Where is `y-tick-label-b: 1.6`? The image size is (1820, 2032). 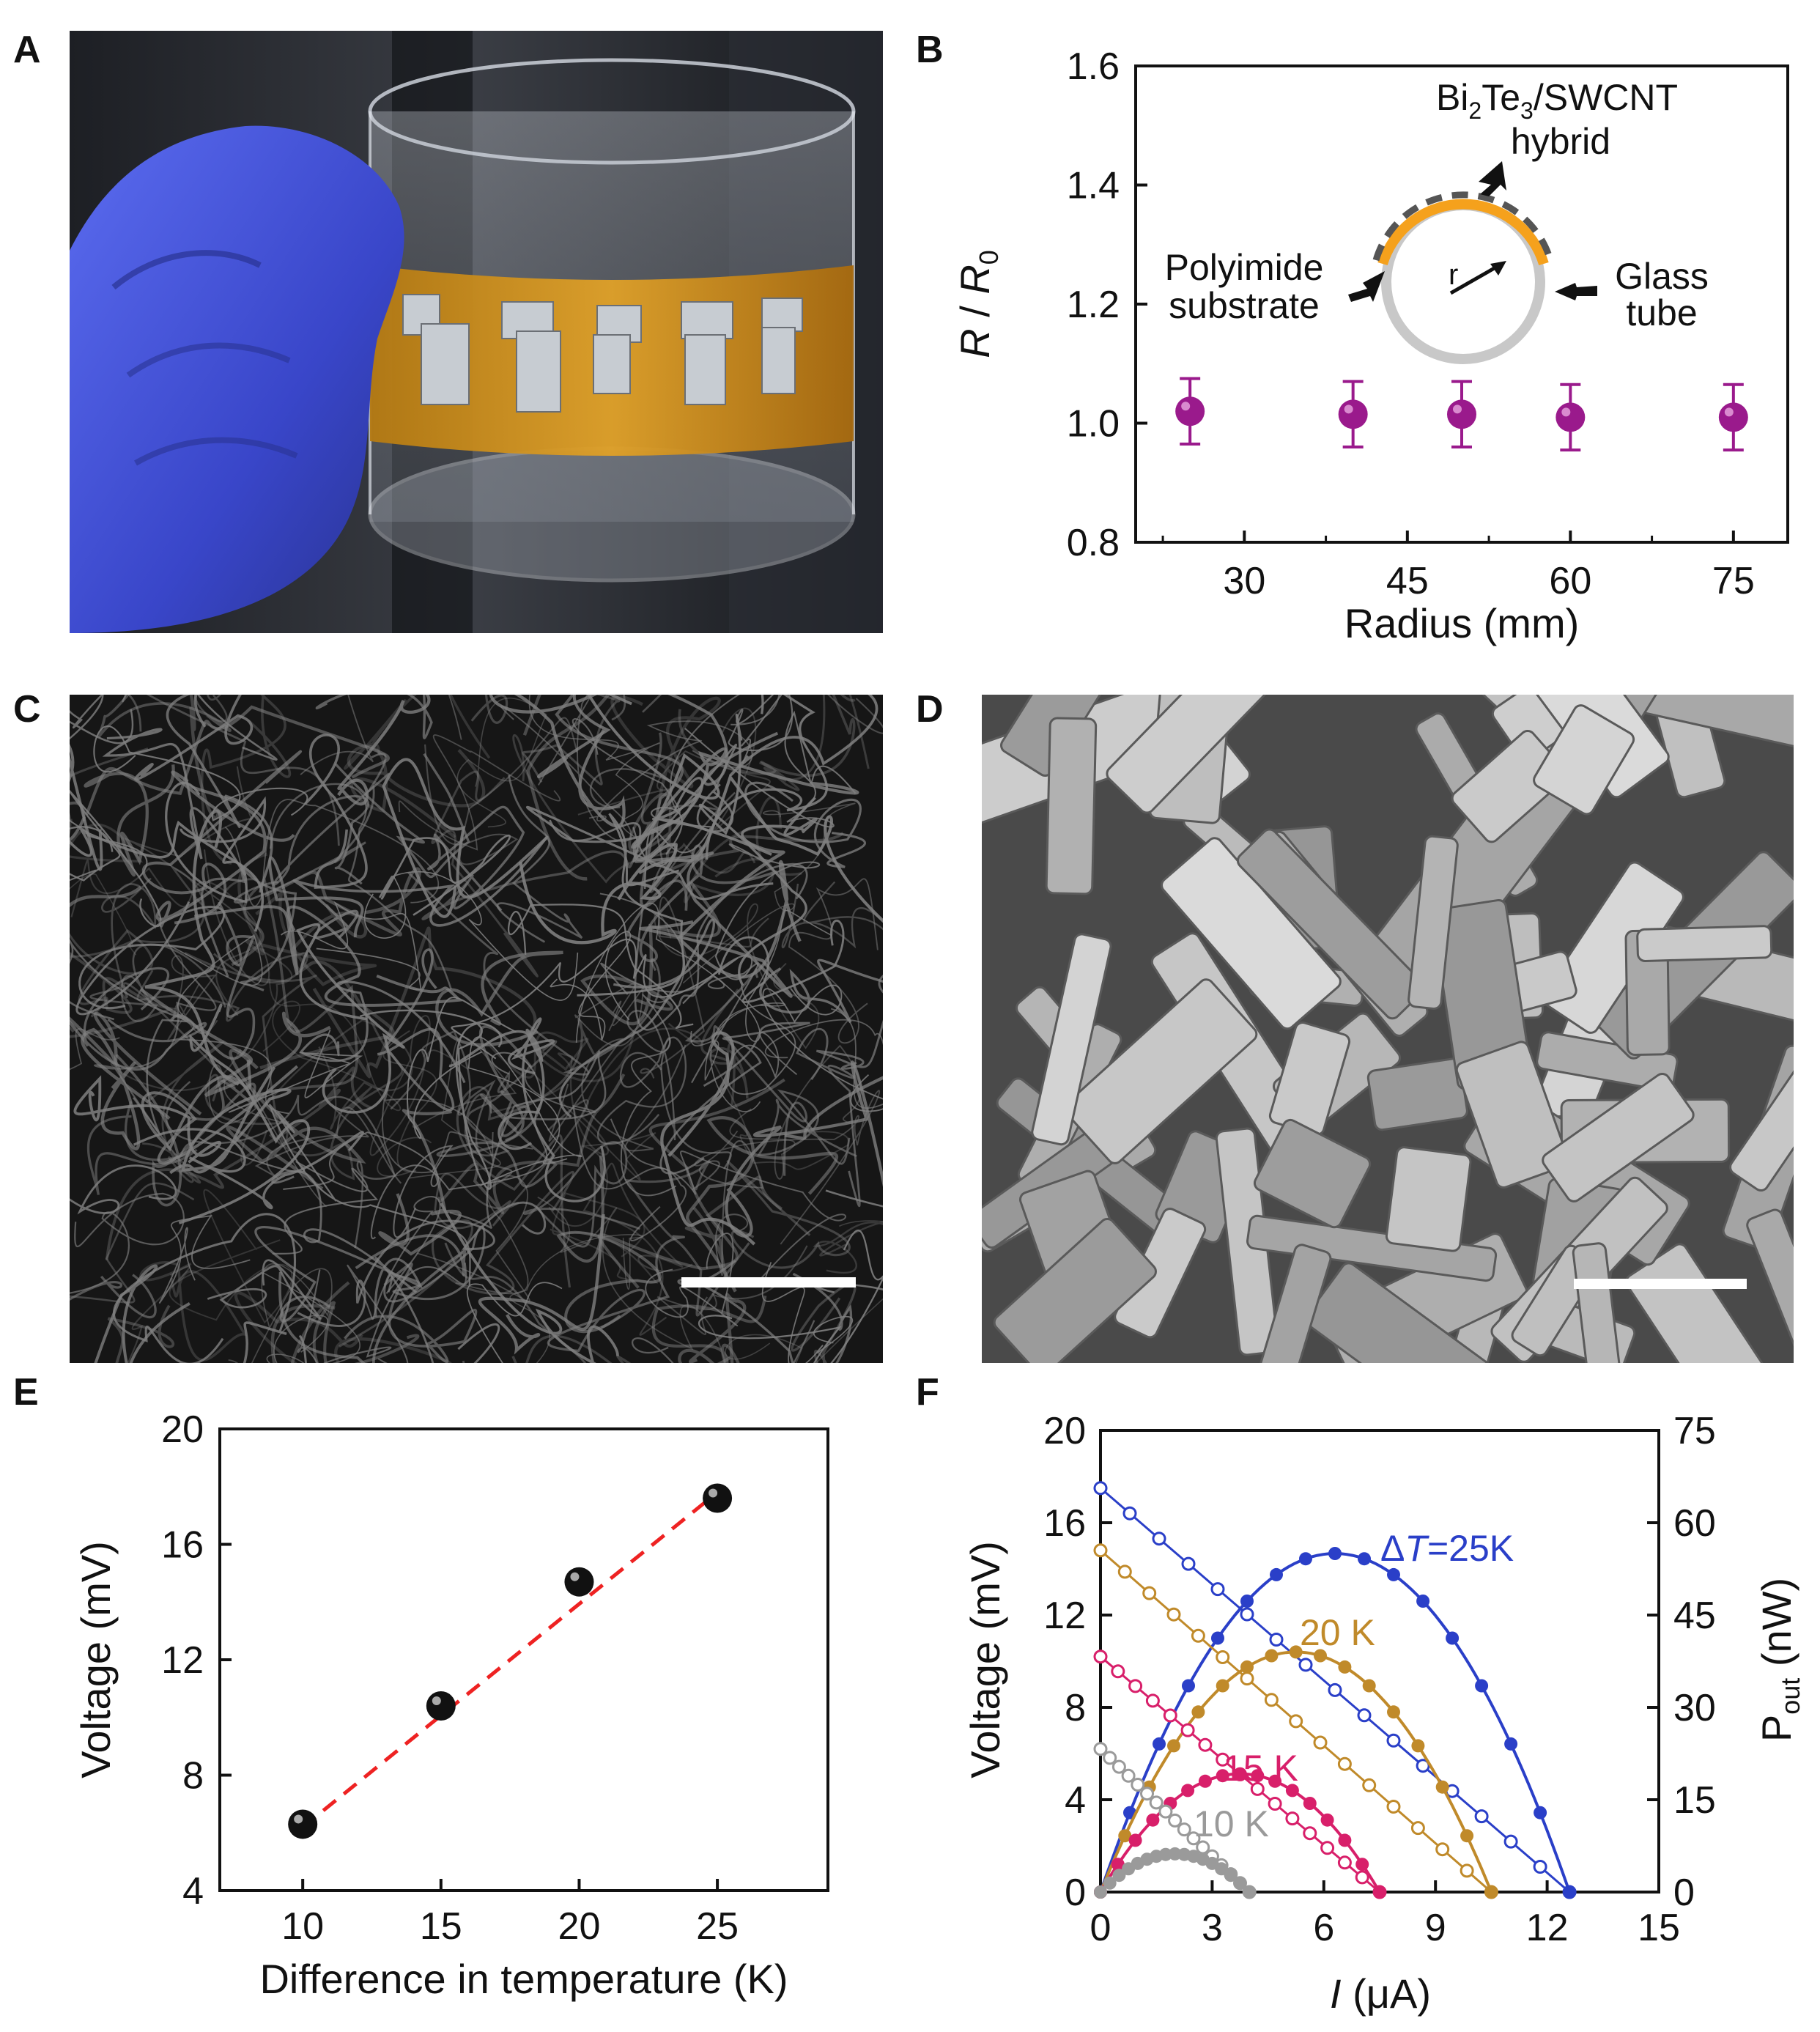 y-tick-label-b: 1.6 is located at coordinates (1093, 66).